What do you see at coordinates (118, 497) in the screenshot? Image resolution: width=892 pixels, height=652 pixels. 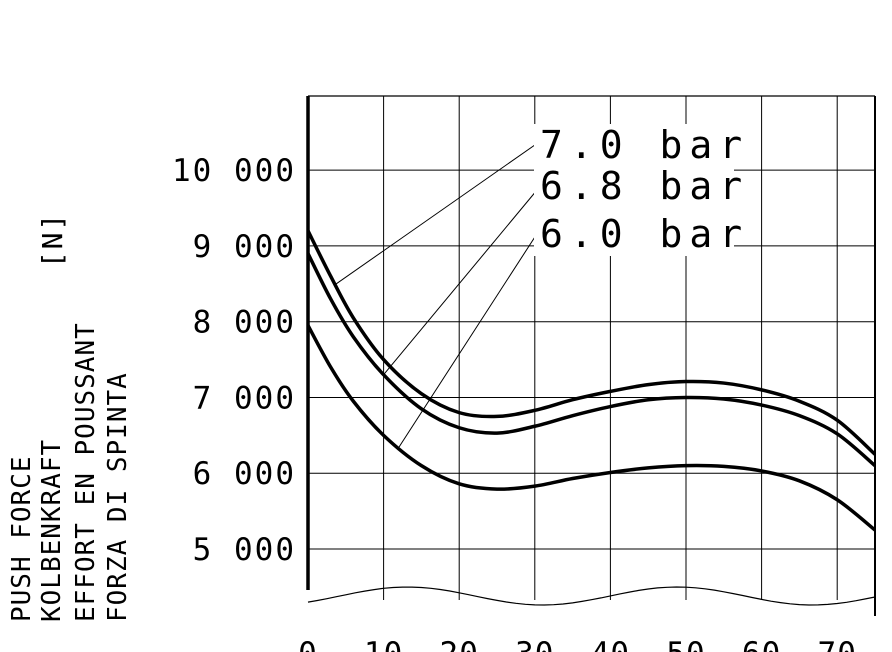 I see `y-axis-label-line-4: FORZA DI SPINTA` at bounding box center [118, 497].